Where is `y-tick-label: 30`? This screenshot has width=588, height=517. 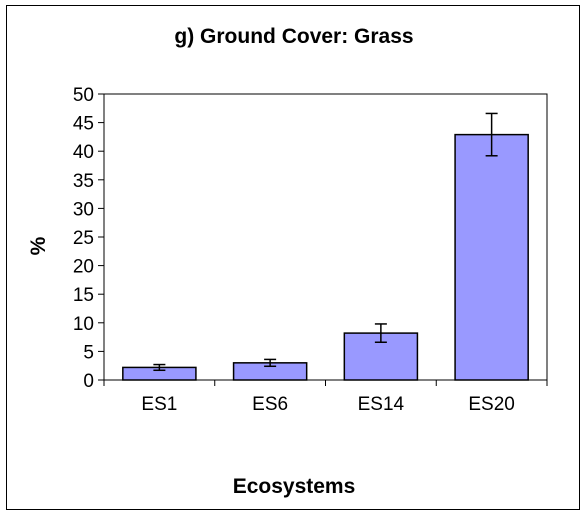
y-tick-label: 30 is located at coordinates (83, 209).